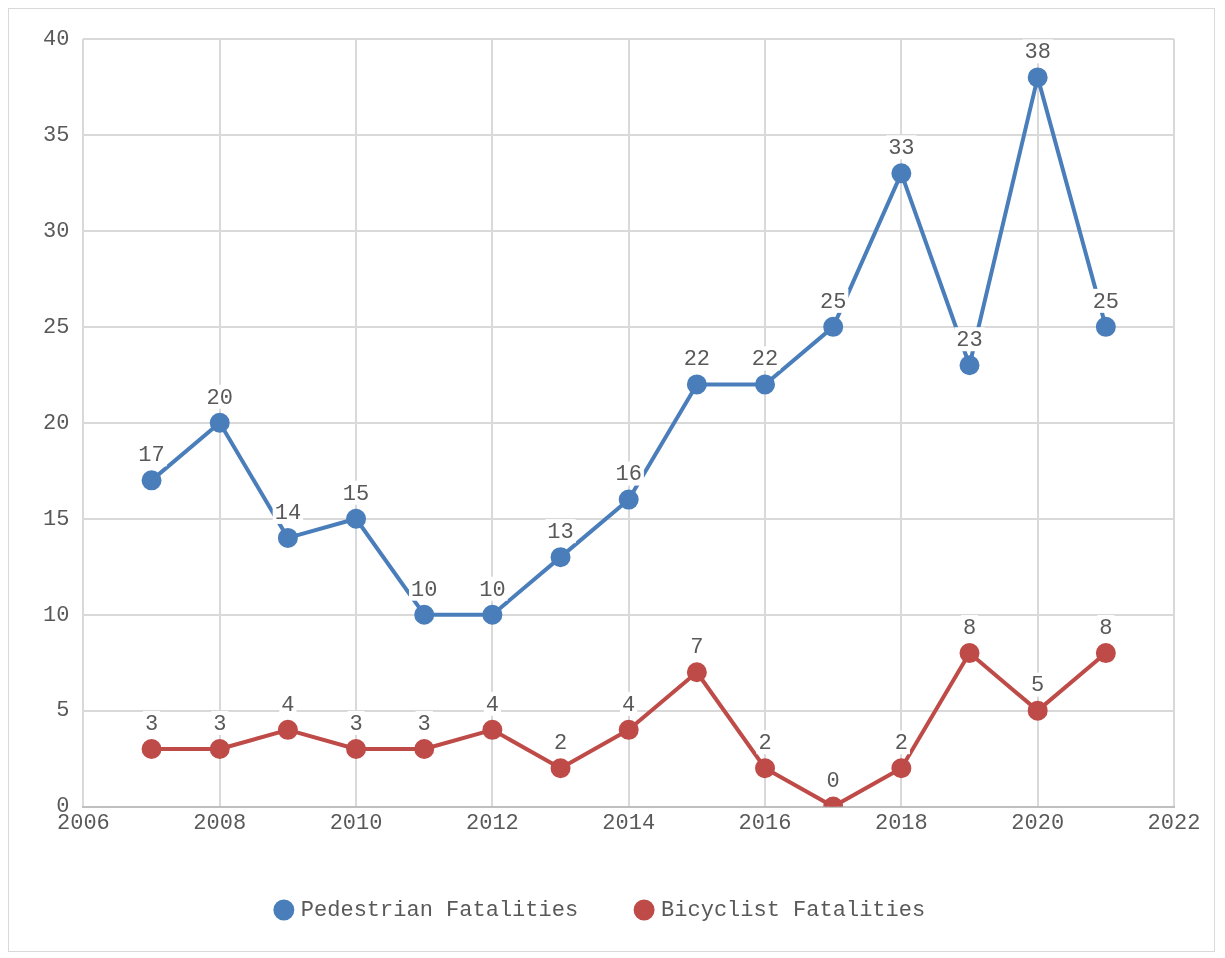 The width and height of the screenshot is (1225, 958). What do you see at coordinates (56, 135) in the screenshot?
I see `y-tick-label: 35` at bounding box center [56, 135].